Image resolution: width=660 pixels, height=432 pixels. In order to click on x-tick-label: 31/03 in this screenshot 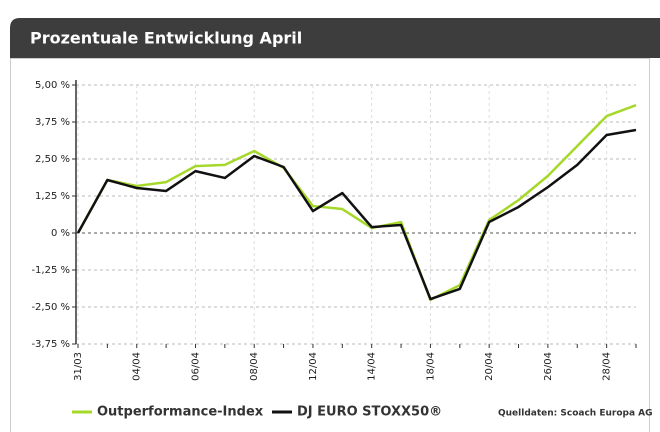, I will do `click(78, 366)`.